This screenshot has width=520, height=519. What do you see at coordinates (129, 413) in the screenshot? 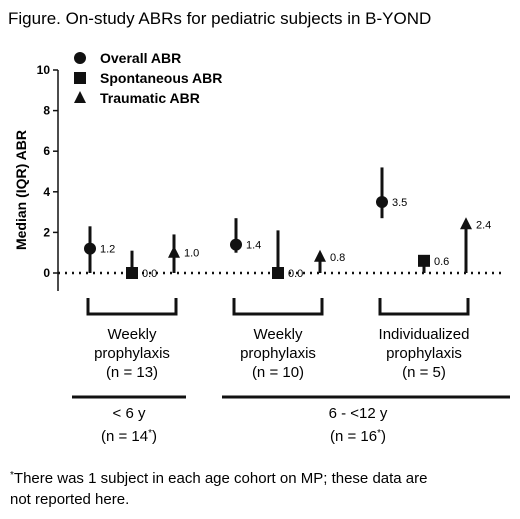
I see `cohort-label: < 6 y` at bounding box center [129, 413].